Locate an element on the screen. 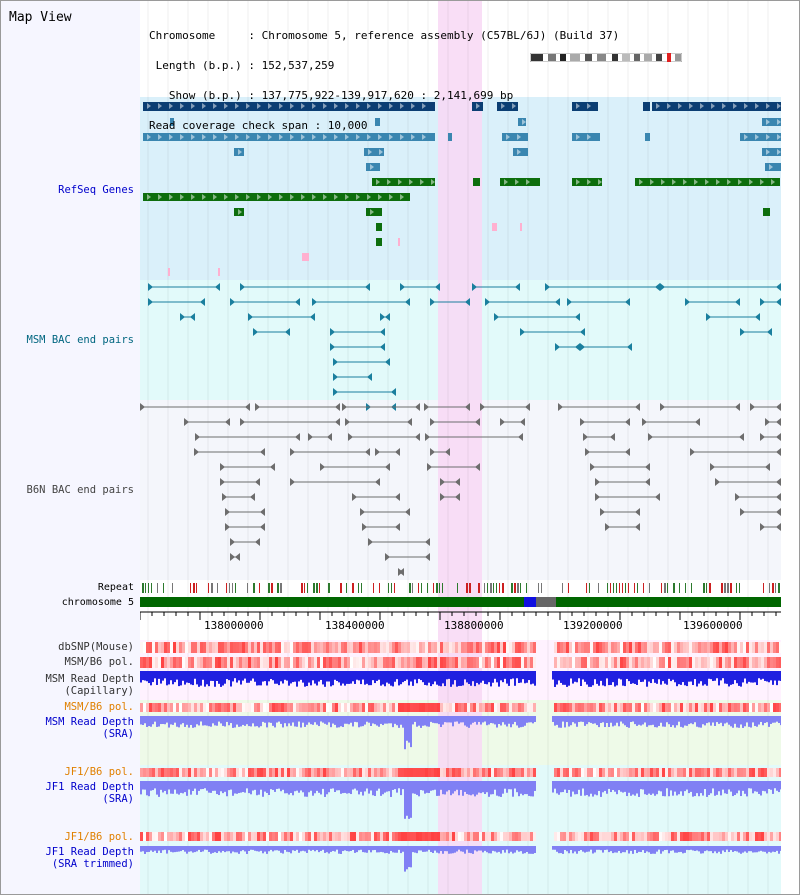 This screenshot has height=895, width=800. axis-tick-label: 138000000 is located at coordinates (234, 625).